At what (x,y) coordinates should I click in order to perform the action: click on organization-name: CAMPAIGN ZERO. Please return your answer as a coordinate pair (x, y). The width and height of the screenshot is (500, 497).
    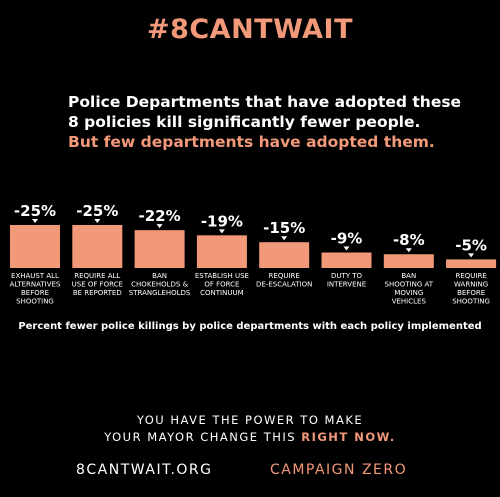
    Looking at the image, I should click on (339, 470).